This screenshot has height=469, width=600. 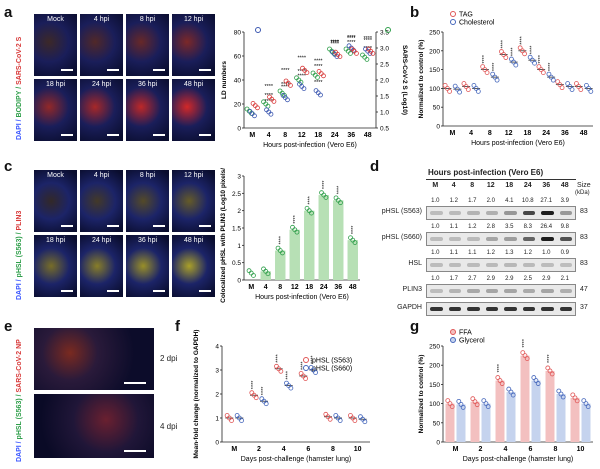 I want to click on y-tick-label: 4, so click(x=217, y=347).